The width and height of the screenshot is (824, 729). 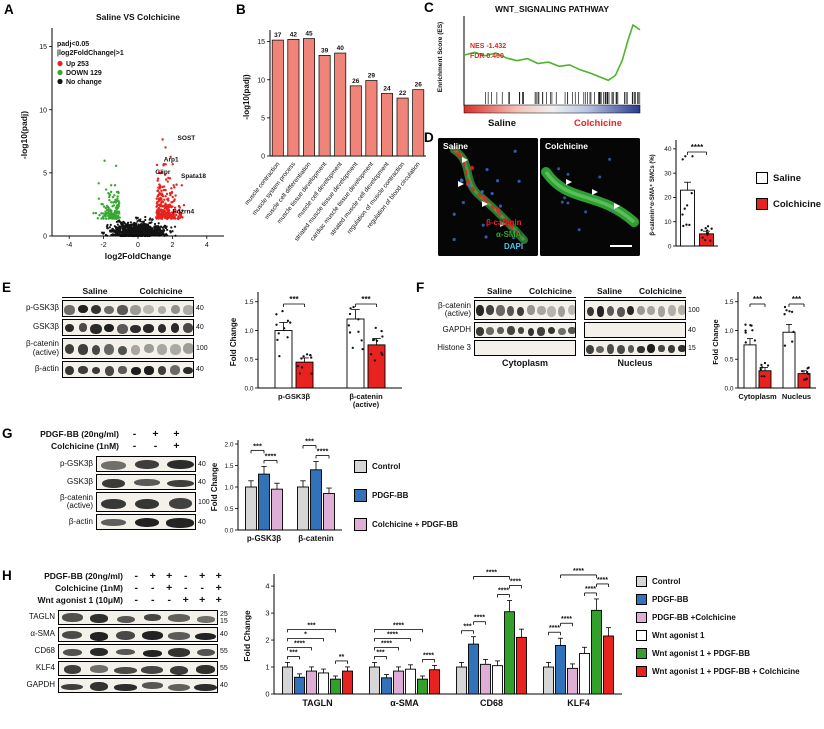 What do you see at coordinates (406, 503) in the screenshot?
I see `treatment-legend-g: Control PDGF-BB Colchicine + PDGF-BB` at bounding box center [406, 503].